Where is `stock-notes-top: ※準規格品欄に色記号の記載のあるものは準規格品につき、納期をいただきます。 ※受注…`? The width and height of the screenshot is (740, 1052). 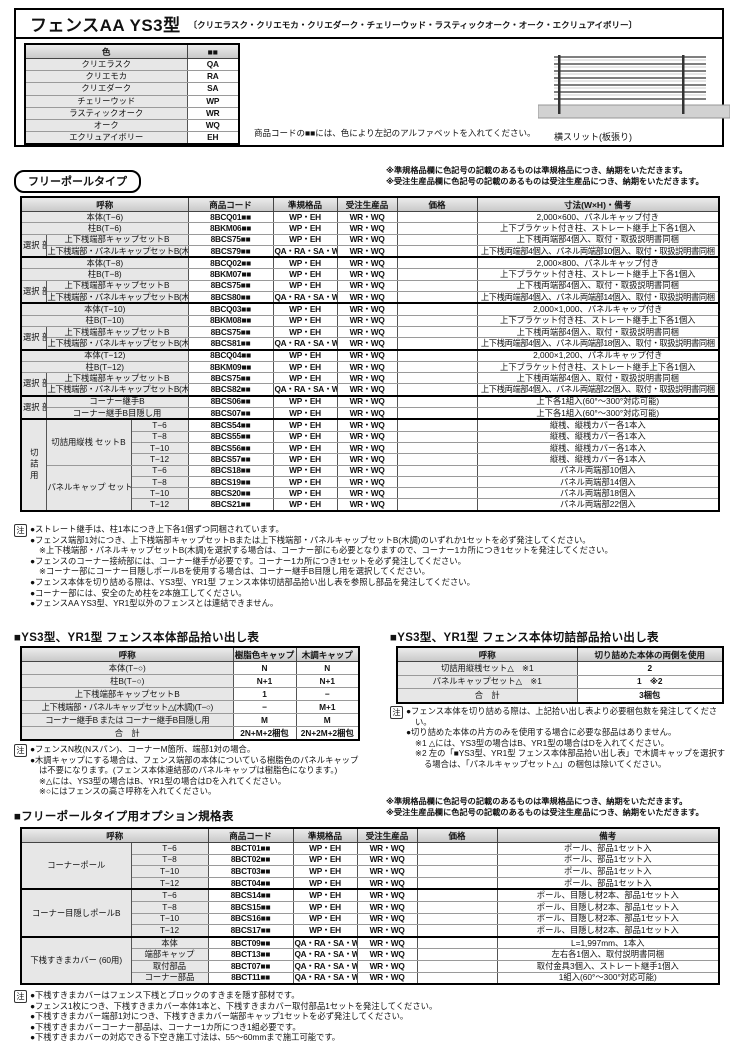 stock-notes-top: ※準規格品欄に色記号の記載のあるものは準規格品につき、納期をいただきます。 ※受注… is located at coordinates (545, 176).